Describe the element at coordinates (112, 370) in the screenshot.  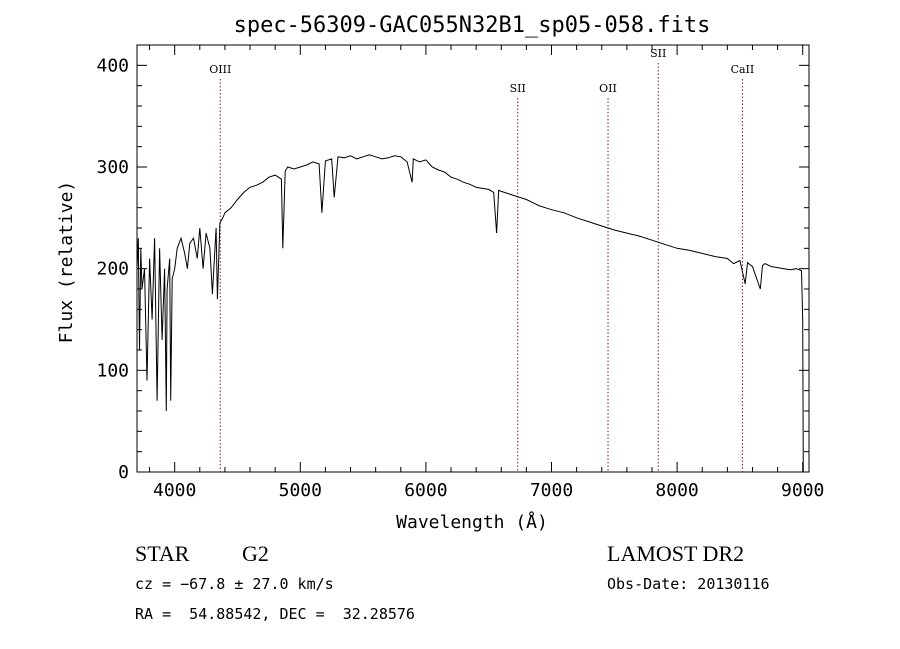
I see `y-tick-label: 100` at that location.